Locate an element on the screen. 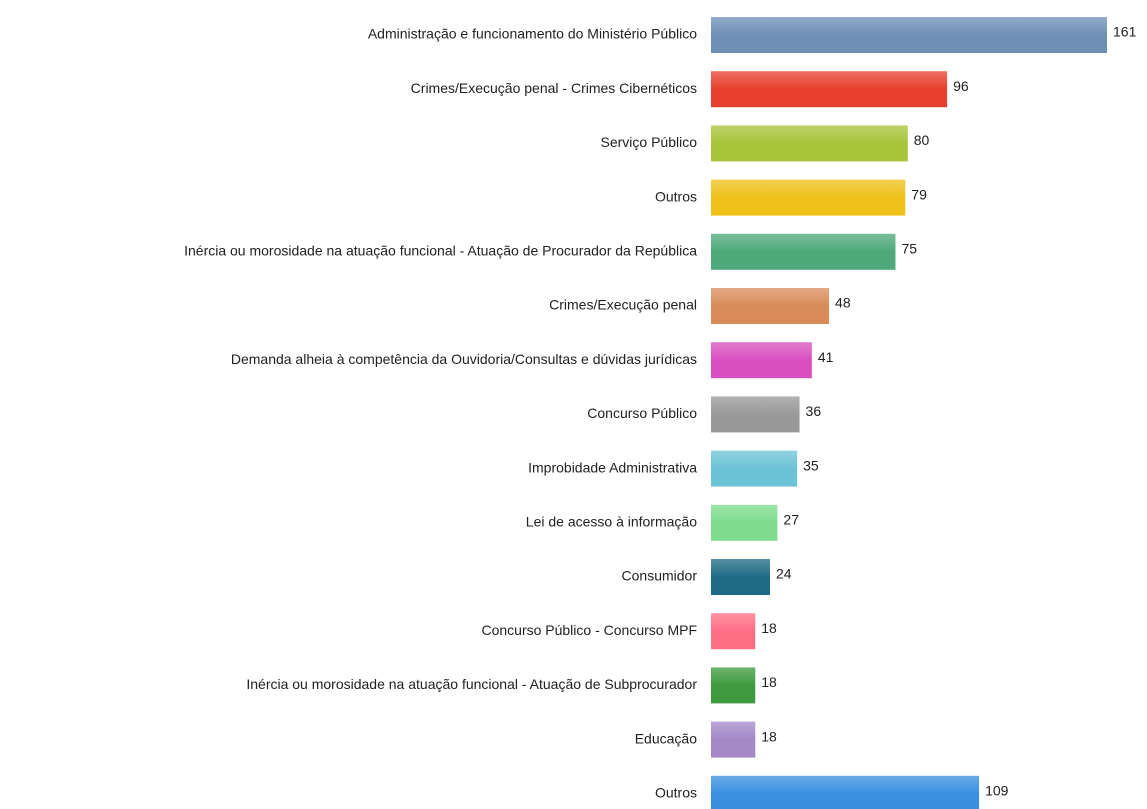 This screenshot has width=1147, height=809. category-label: Concurso Público - Concurso MPF is located at coordinates (589, 630).